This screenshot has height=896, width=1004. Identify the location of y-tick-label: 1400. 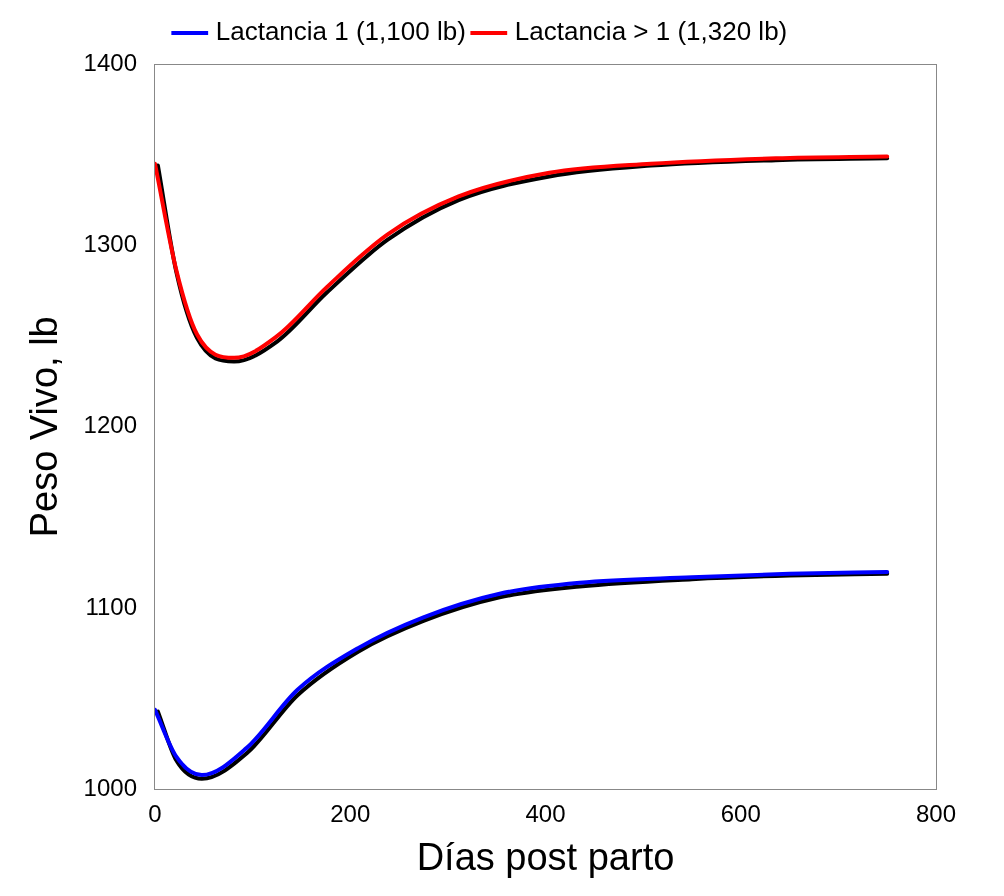
(110, 62).